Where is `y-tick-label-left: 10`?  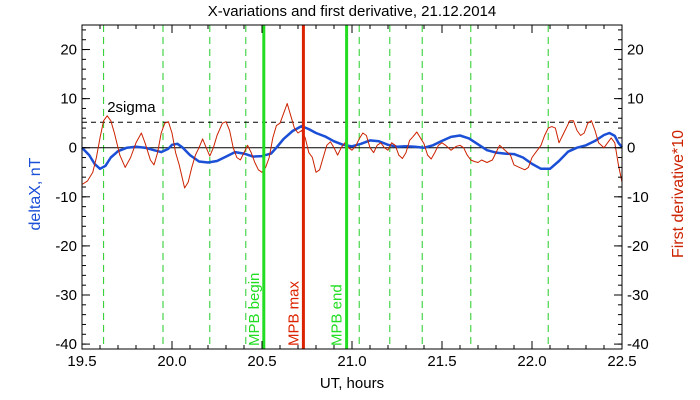
y-tick-label-left: 10 is located at coordinates (68, 99).